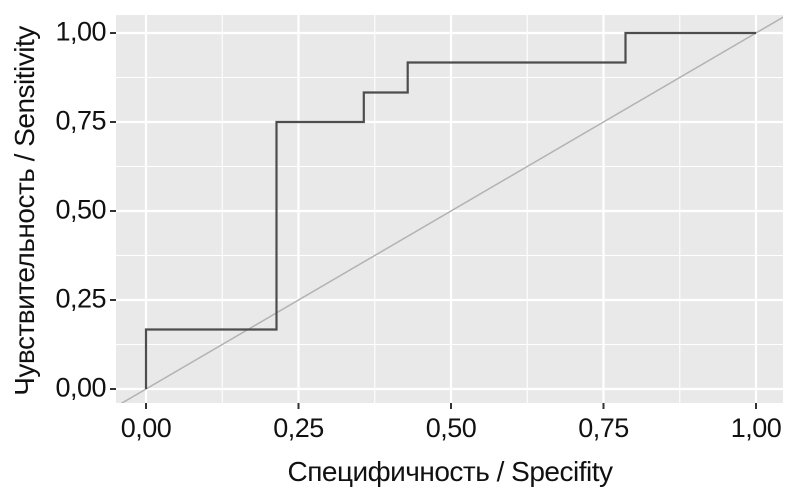  I want to click on y-tick-label-4: 1,00, so click(80, 31).